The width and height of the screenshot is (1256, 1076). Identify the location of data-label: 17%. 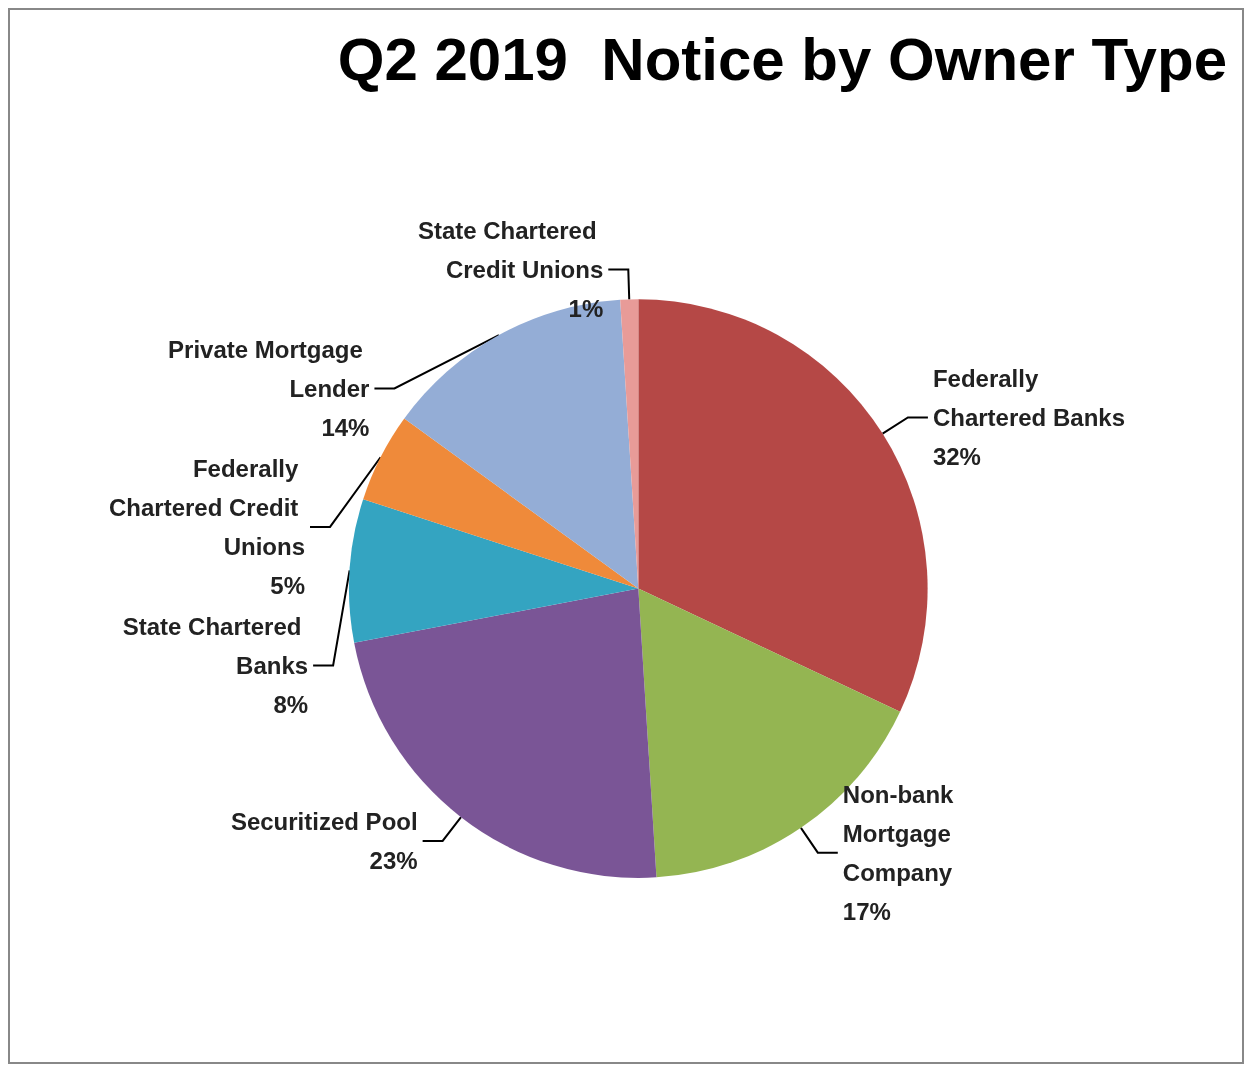
(866, 911).